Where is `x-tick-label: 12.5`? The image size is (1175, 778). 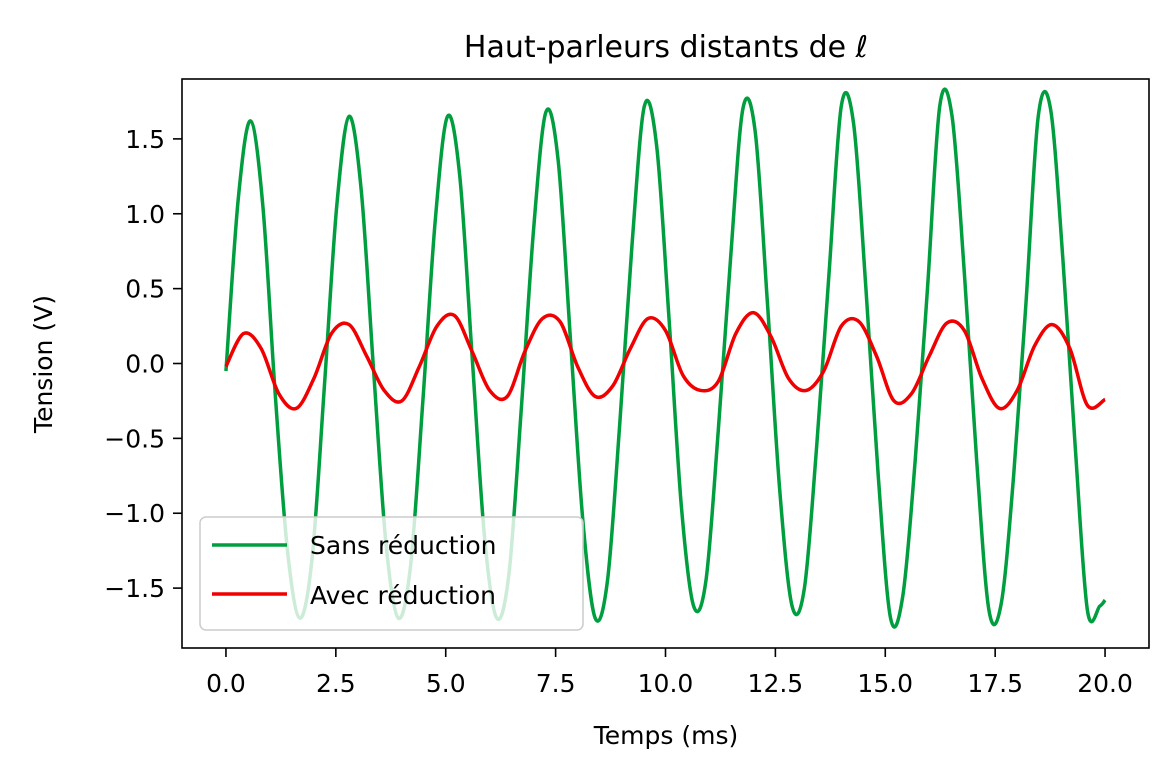 x-tick-label: 12.5 is located at coordinates (776, 683).